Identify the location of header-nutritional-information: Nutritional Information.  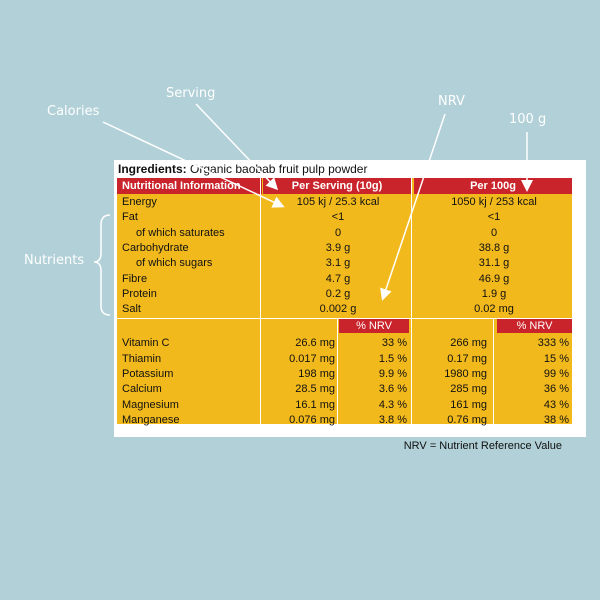
(189, 186).